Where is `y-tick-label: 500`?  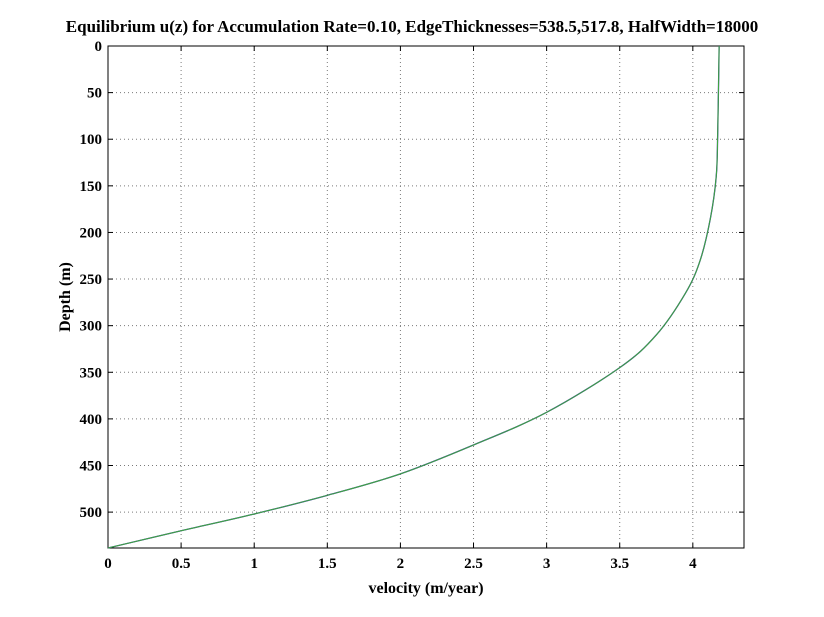 y-tick-label: 500 is located at coordinates (91, 513).